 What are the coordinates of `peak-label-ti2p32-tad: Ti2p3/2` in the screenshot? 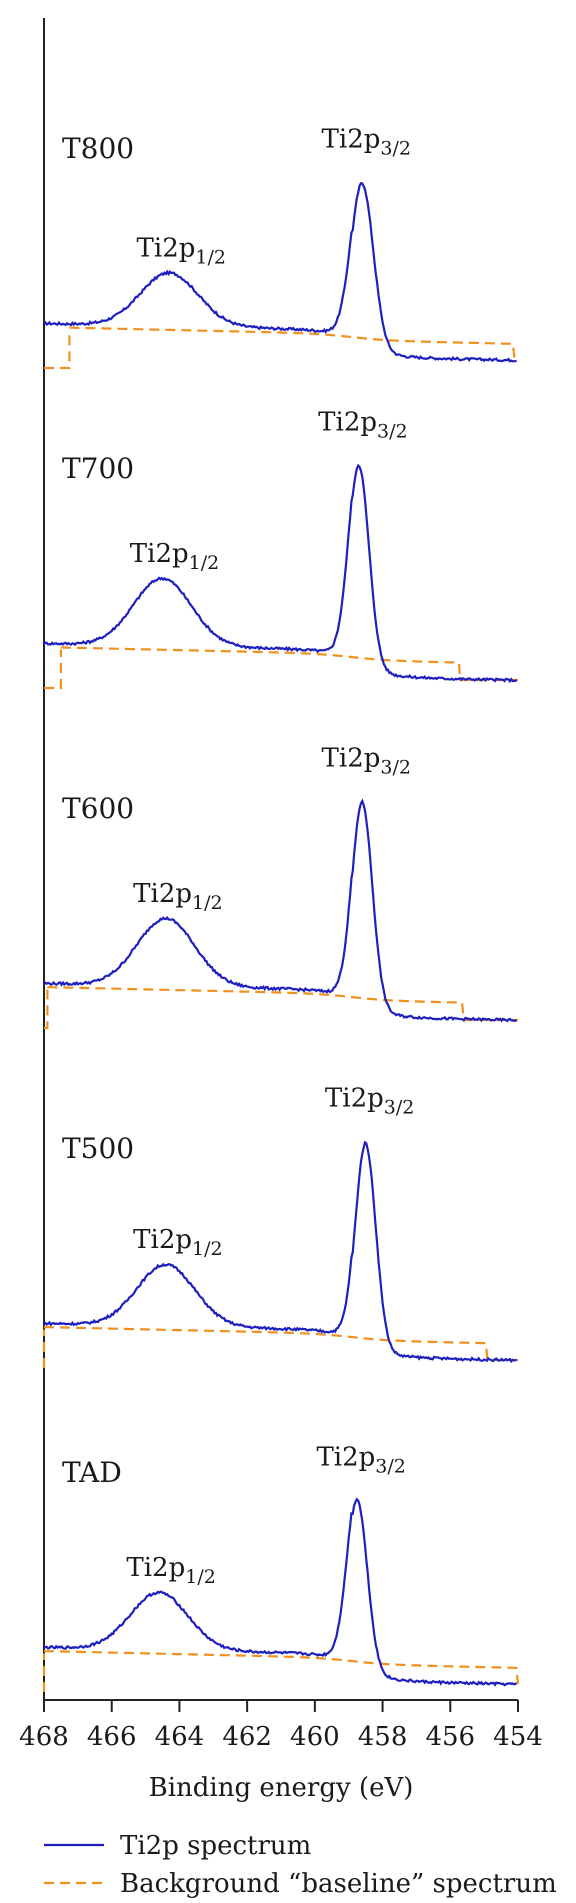 It's located at (360, 1459).